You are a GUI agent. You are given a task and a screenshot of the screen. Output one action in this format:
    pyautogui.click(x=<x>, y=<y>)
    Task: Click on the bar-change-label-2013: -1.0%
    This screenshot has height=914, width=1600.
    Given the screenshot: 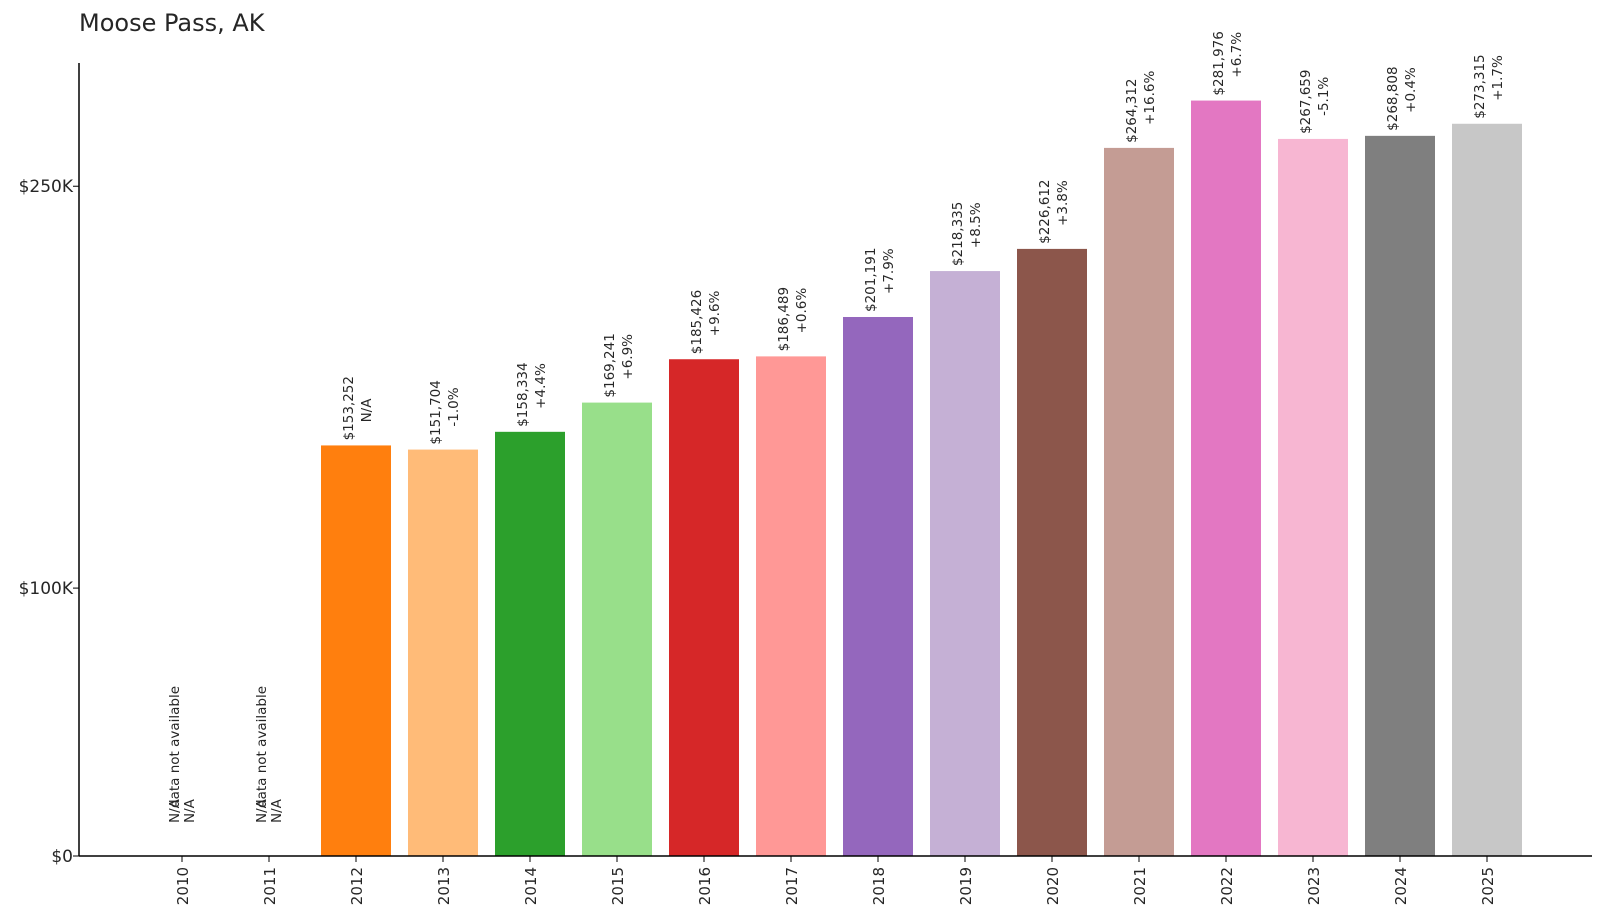 What is the action you would take?
    pyautogui.click(x=454, y=406)
    